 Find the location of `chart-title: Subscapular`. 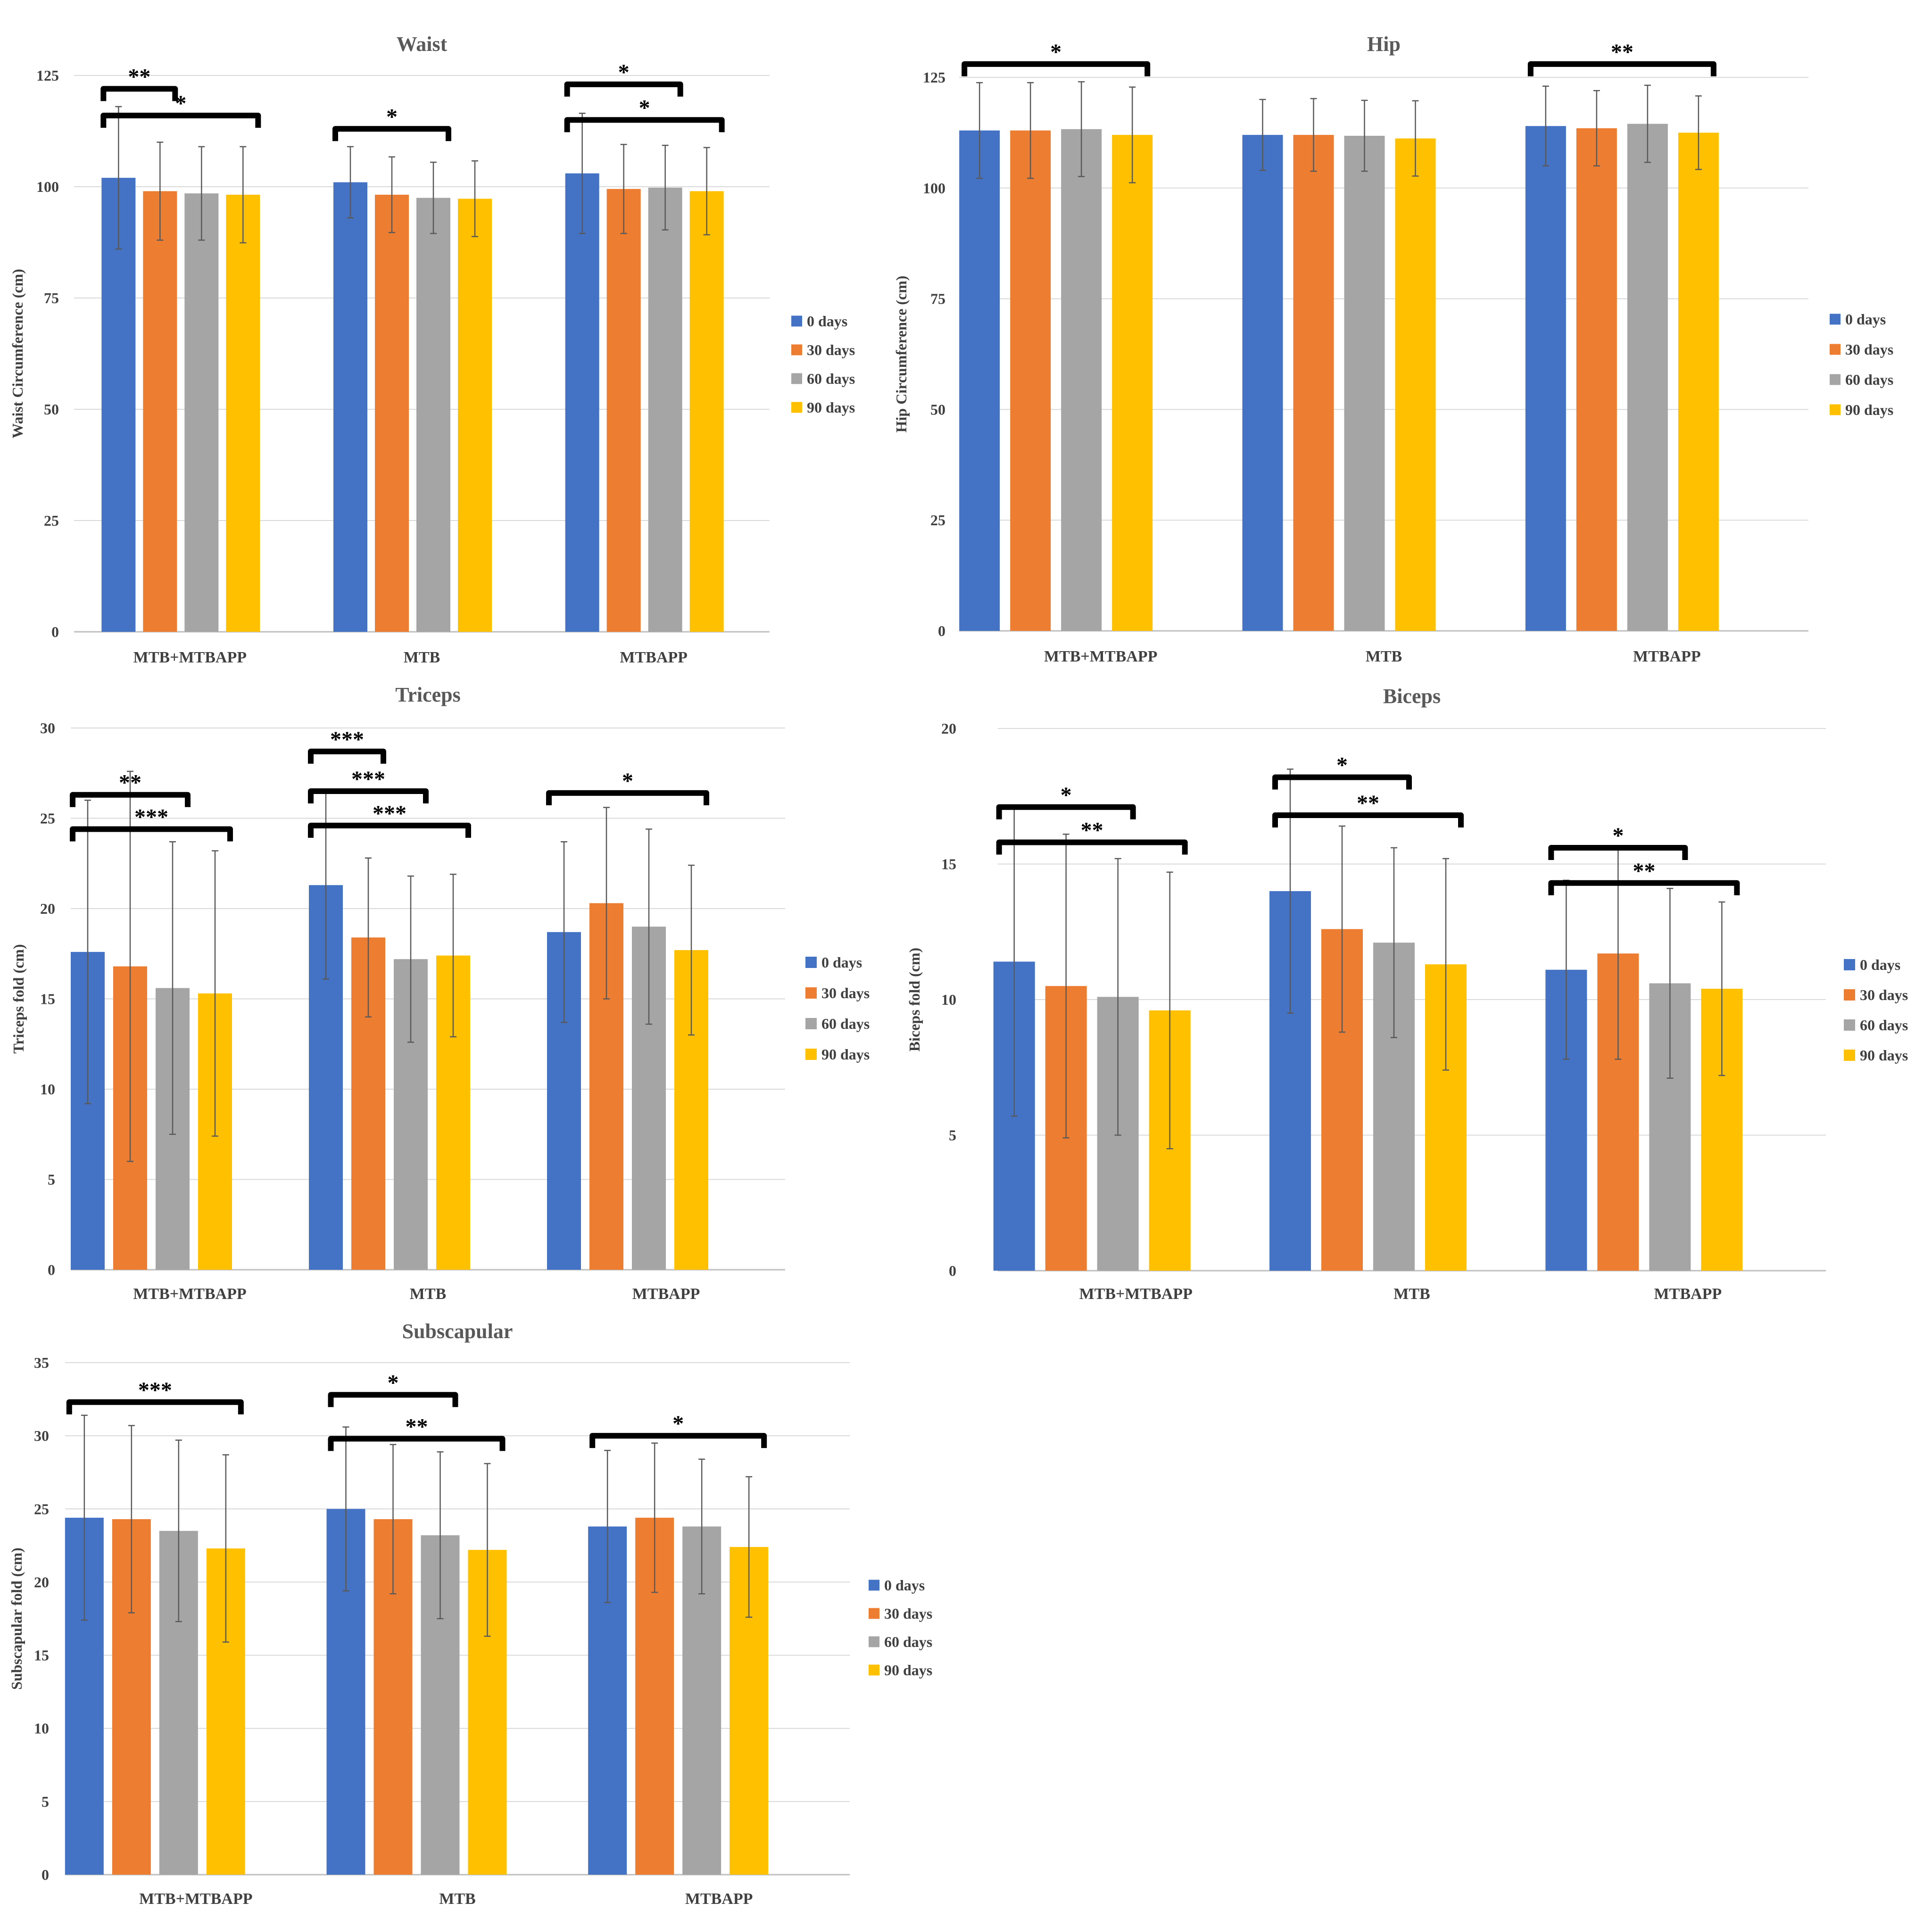

chart-title: Subscapular is located at coordinates (457, 1331).